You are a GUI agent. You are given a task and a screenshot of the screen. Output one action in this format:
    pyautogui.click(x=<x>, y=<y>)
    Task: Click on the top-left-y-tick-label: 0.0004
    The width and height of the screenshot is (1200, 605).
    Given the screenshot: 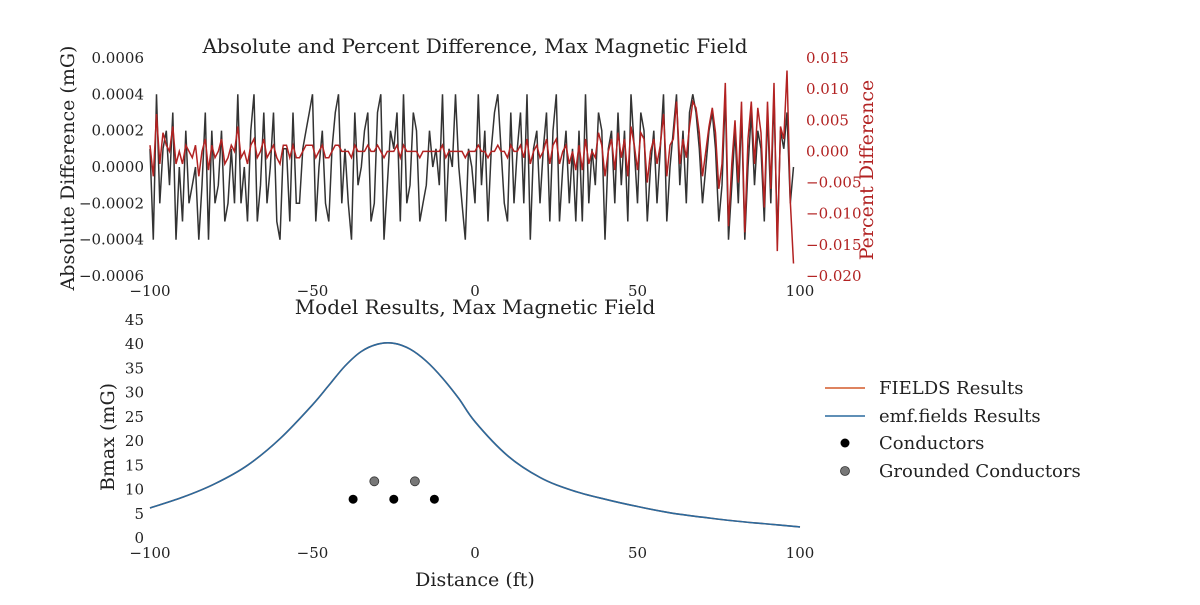 What is the action you would take?
    pyautogui.click(x=118, y=94)
    